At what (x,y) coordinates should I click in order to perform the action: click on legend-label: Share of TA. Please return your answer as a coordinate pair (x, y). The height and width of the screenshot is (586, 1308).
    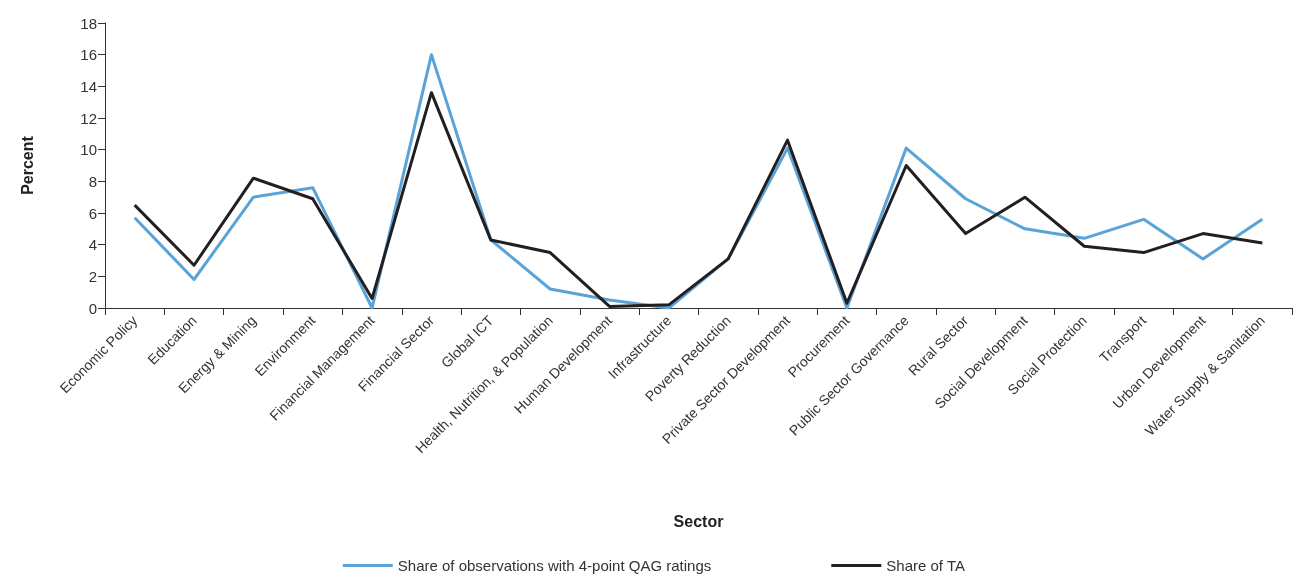
    Looking at the image, I should click on (925, 565).